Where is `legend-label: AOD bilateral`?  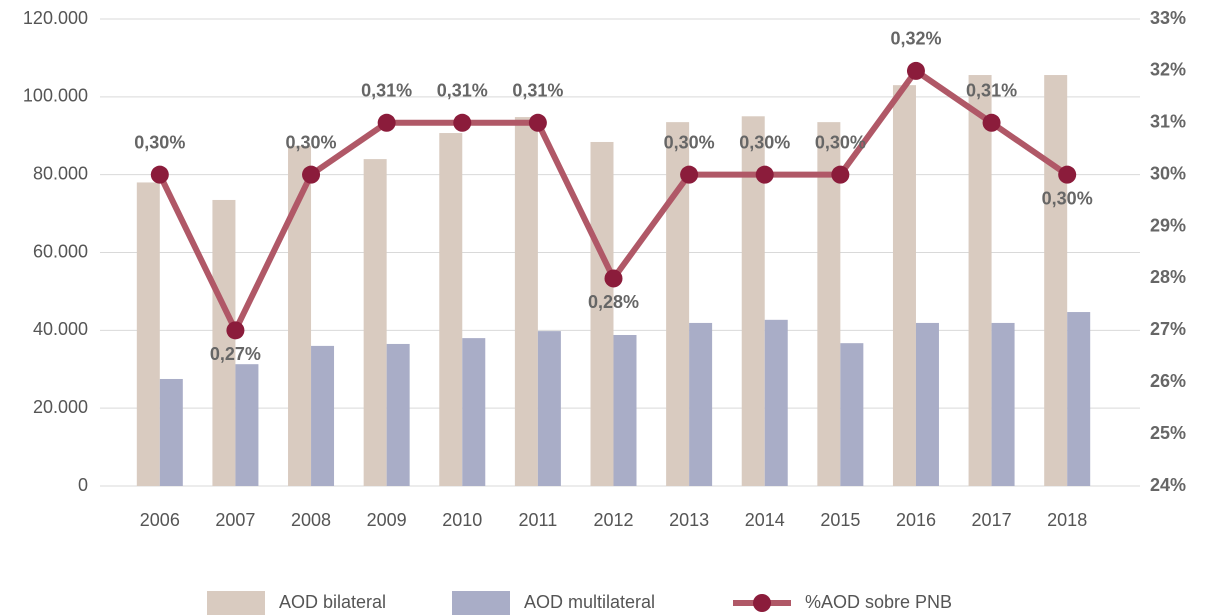 legend-label: AOD bilateral is located at coordinates (332, 602).